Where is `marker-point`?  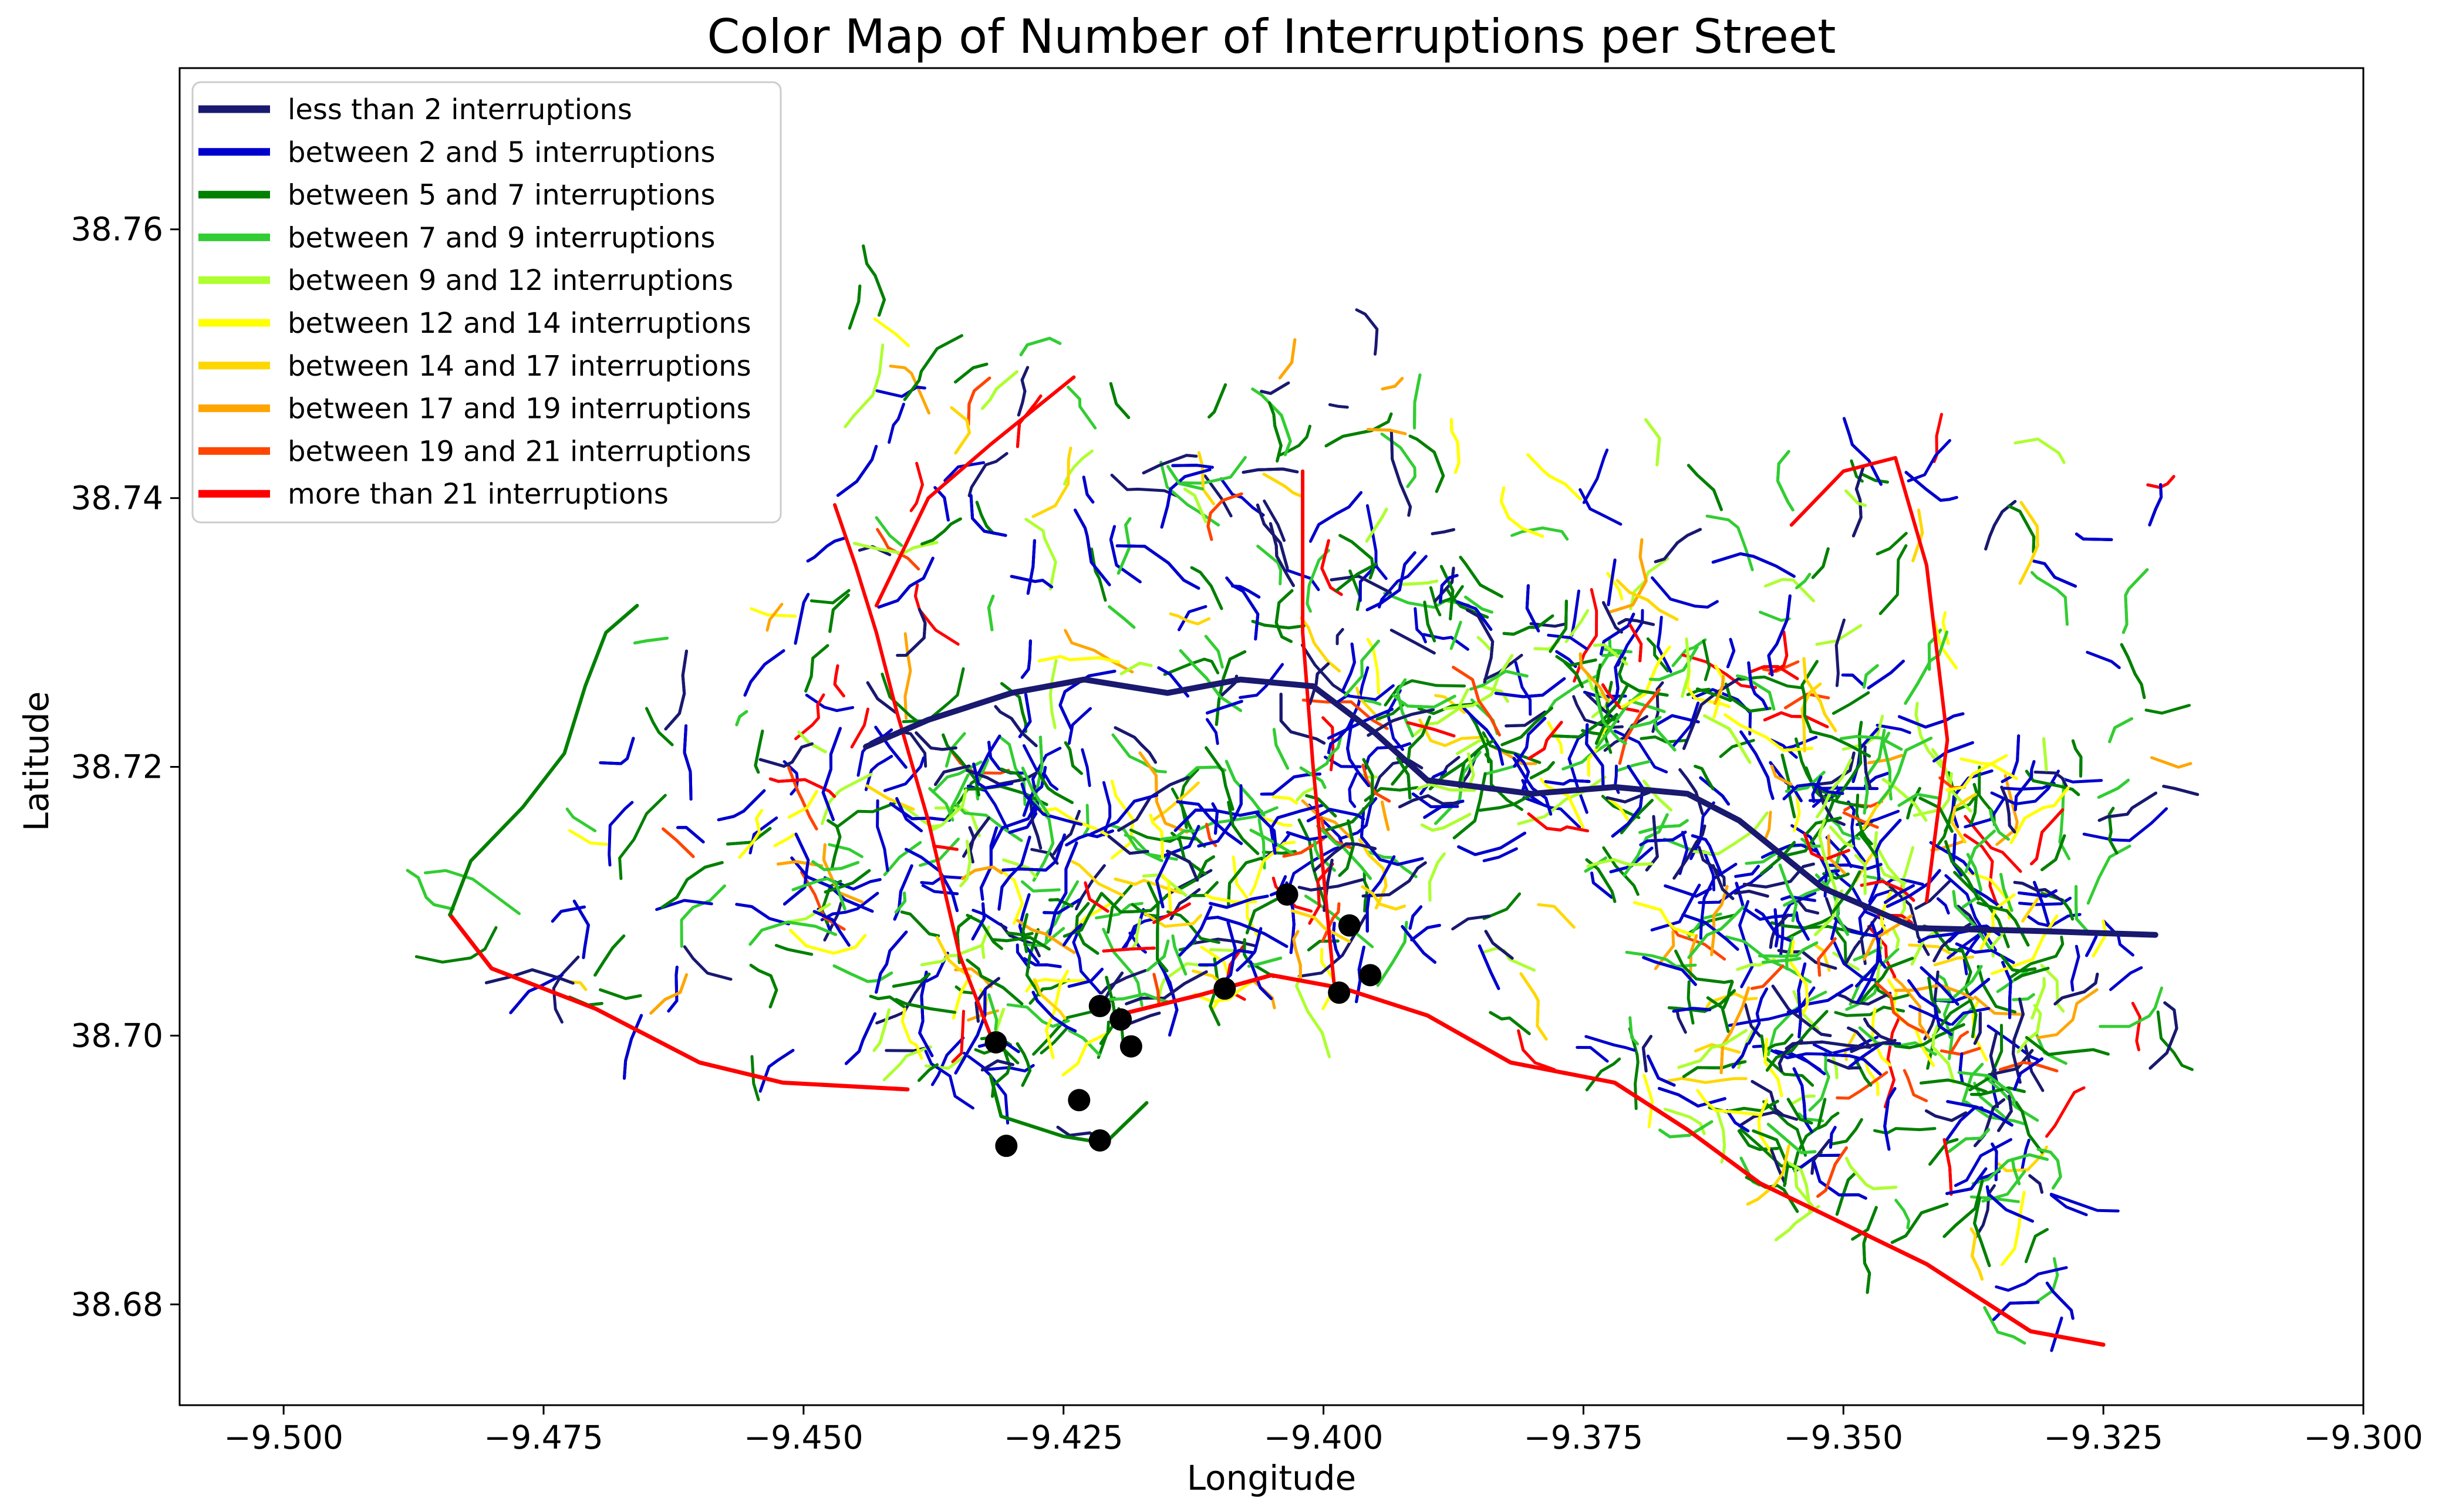 marker-point is located at coordinates (1225, 989).